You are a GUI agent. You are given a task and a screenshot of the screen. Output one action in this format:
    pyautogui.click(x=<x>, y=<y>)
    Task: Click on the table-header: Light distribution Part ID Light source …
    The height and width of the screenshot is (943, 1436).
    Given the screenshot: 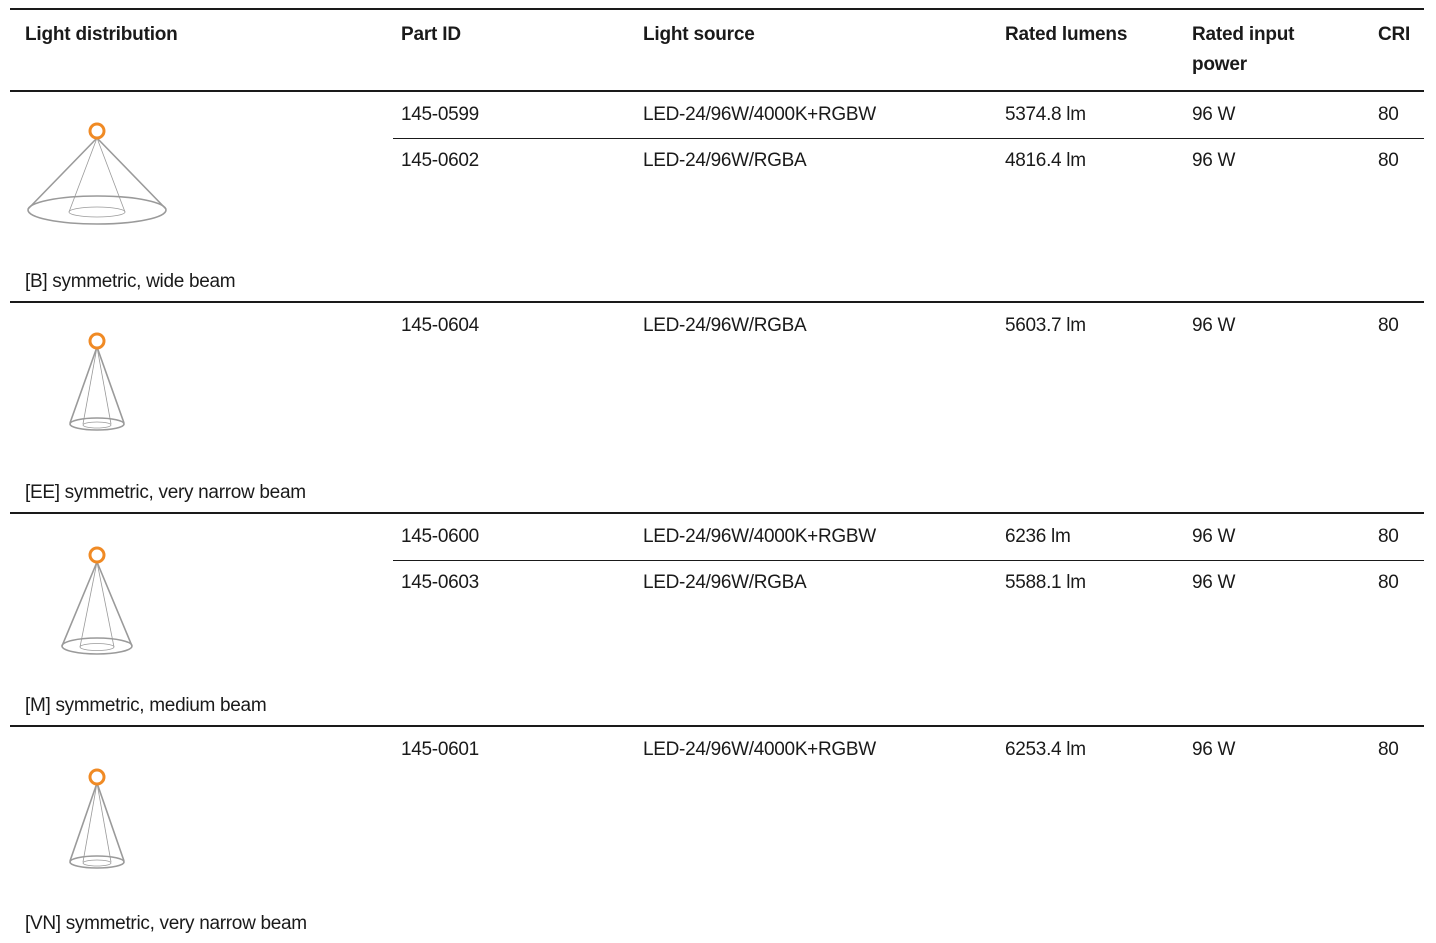 What is the action you would take?
    pyautogui.click(x=717, y=50)
    